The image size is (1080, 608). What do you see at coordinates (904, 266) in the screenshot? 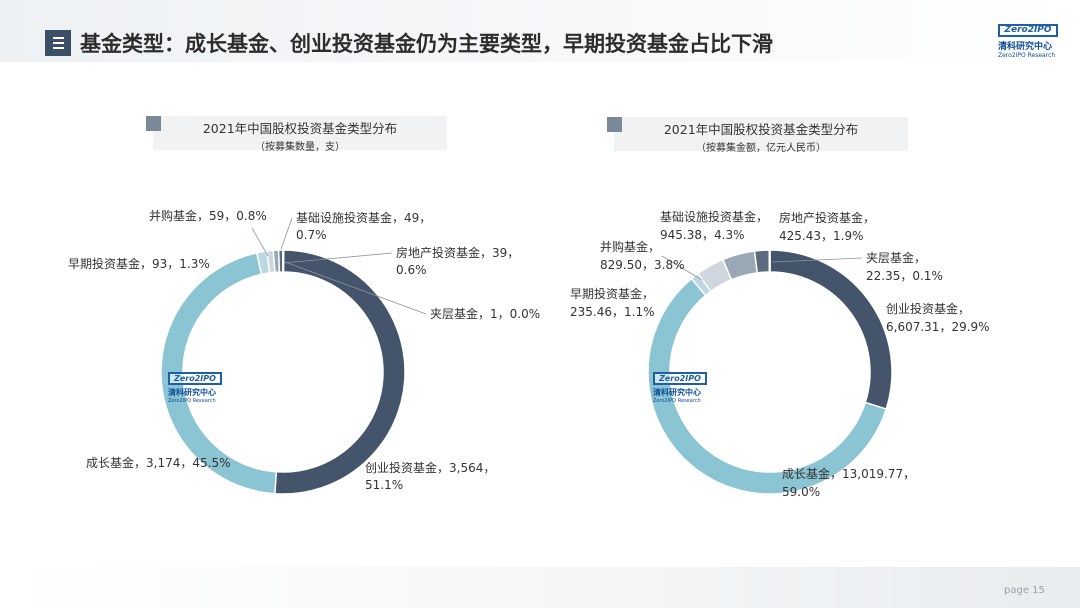
I see `data-label: 夹层基金， 22.35，0.1%` at bounding box center [904, 266].